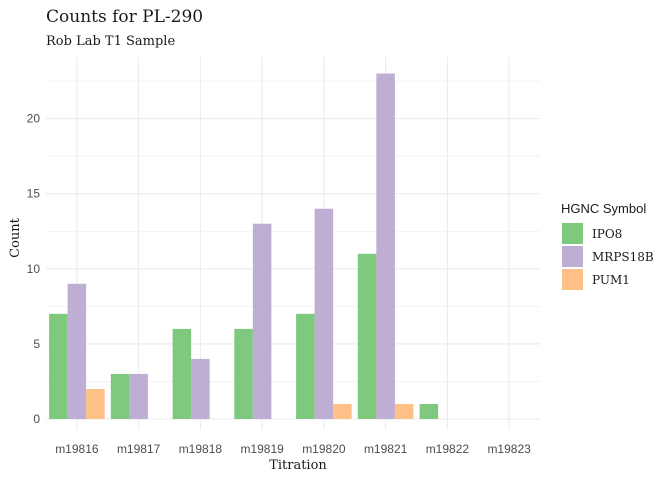 The width and height of the screenshot is (672, 480). I want to click on y-axis-tick-labels: 0 5 10 15 20, so click(34, 269).